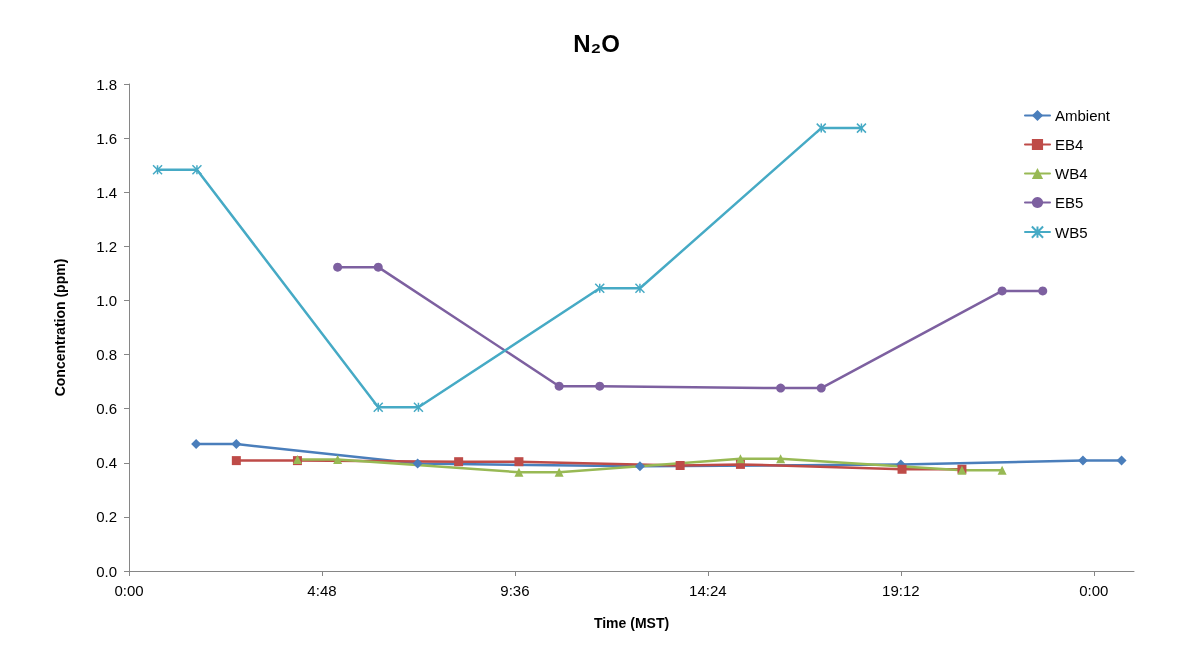  I want to click on y-tick-label: 0.8, so click(106, 355).